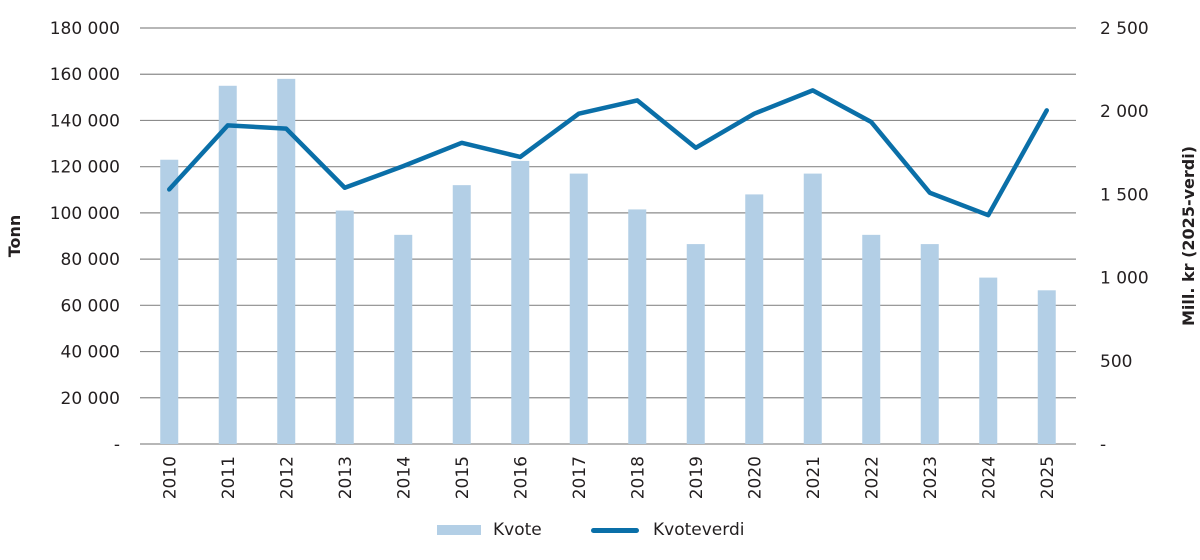 Image resolution: width=1200 pixels, height=560 pixels. What do you see at coordinates (85, 29) in the screenshot?
I see `left-tick-label: 180 000` at bounding box center [85, 29].